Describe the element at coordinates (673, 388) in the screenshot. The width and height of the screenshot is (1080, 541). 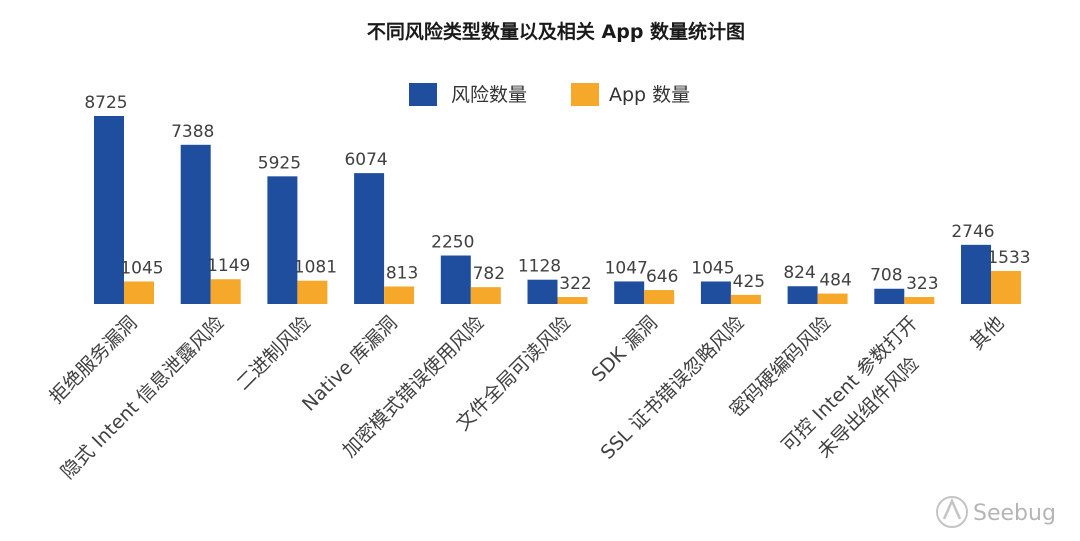
I see `category-label: SSL 证书错误忽略风险` at that location.